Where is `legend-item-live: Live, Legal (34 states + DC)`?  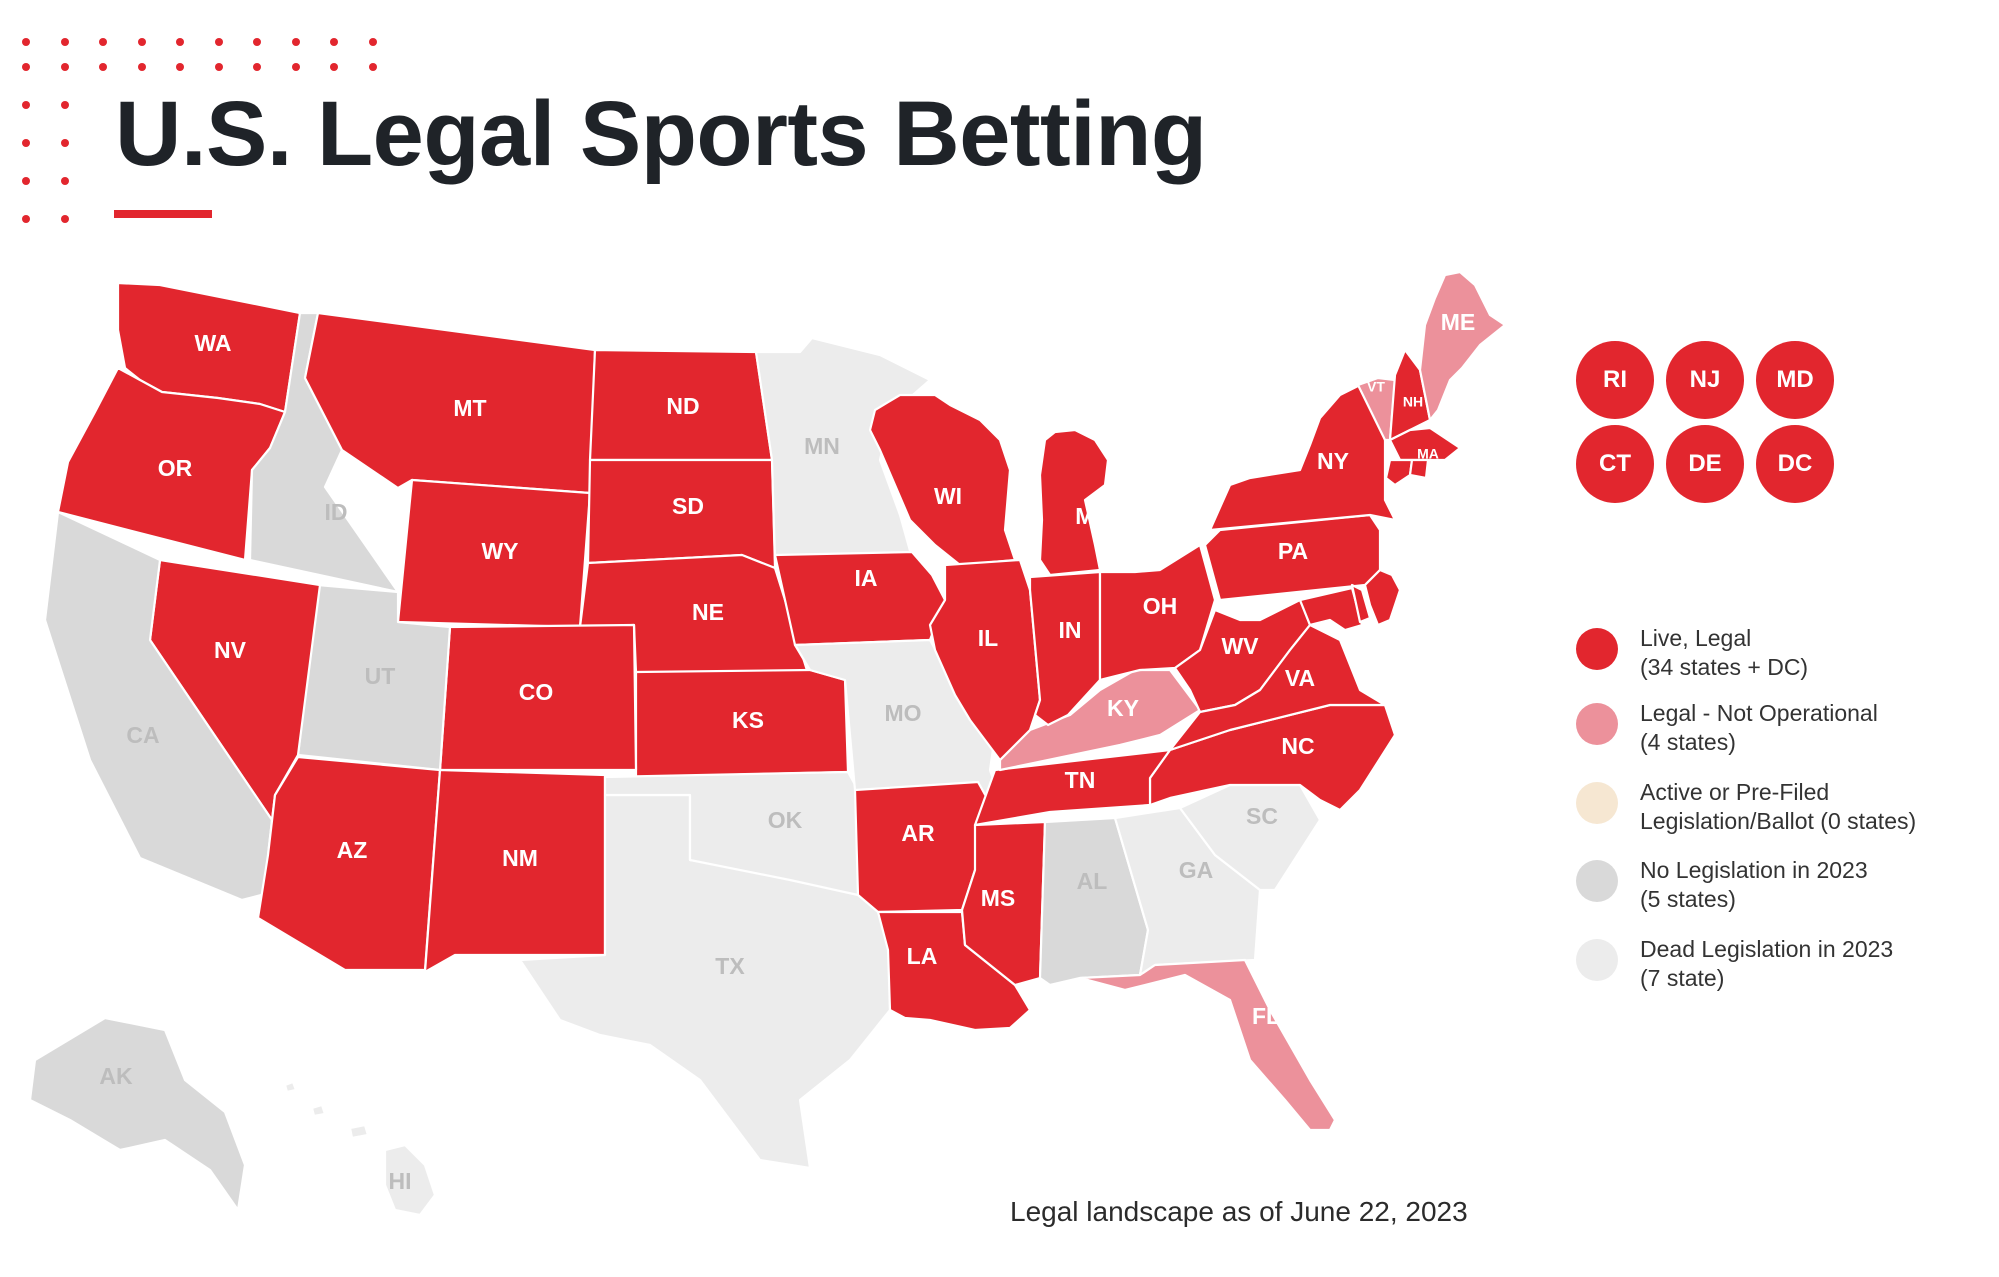 legend-item-live: Live, Legal (34 states + DC) is located at coordinates (1692, 653).